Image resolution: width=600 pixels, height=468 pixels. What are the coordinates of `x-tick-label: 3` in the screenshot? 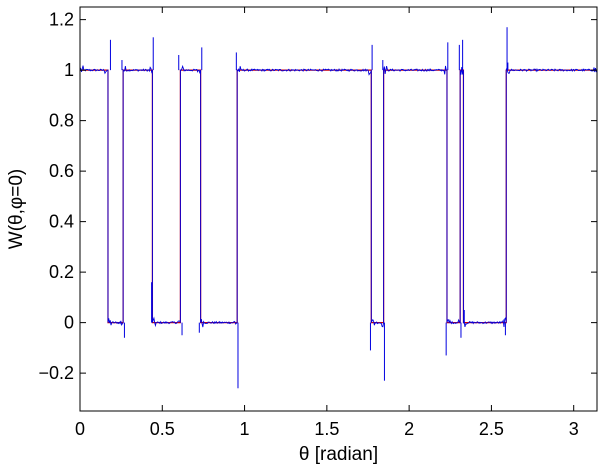 It's located at (574, 429).